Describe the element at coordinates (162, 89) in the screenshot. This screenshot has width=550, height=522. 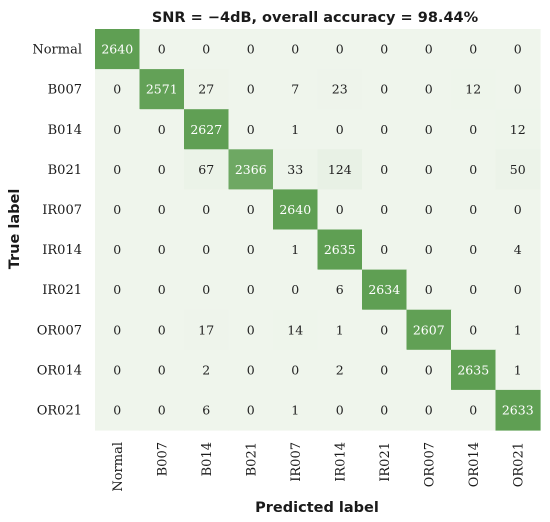
I see `cell-value-label: 2571` at that location.